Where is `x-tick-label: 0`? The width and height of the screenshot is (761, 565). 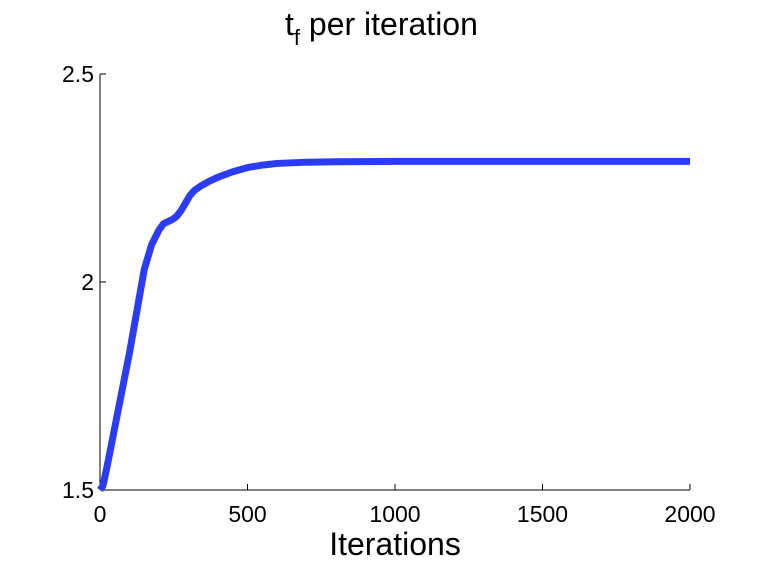
x-tick-label: 0 is located at coordinates (100, 514).